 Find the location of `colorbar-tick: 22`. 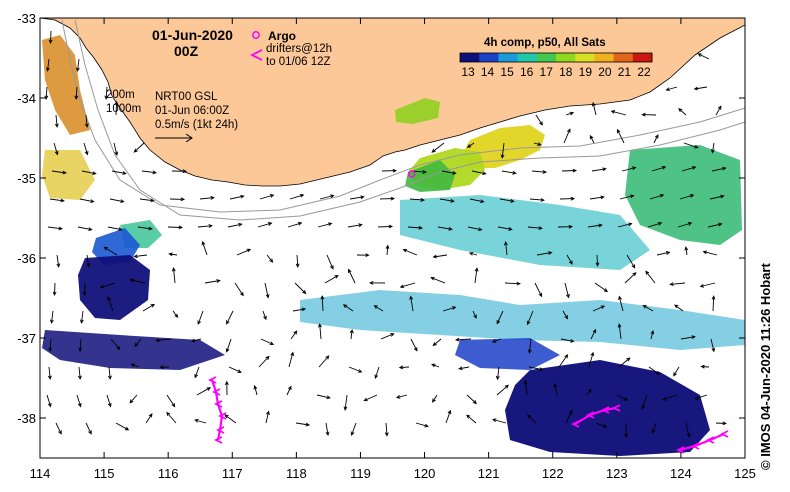

colorbar-tick: 22 is located at coordinates (644, 72).